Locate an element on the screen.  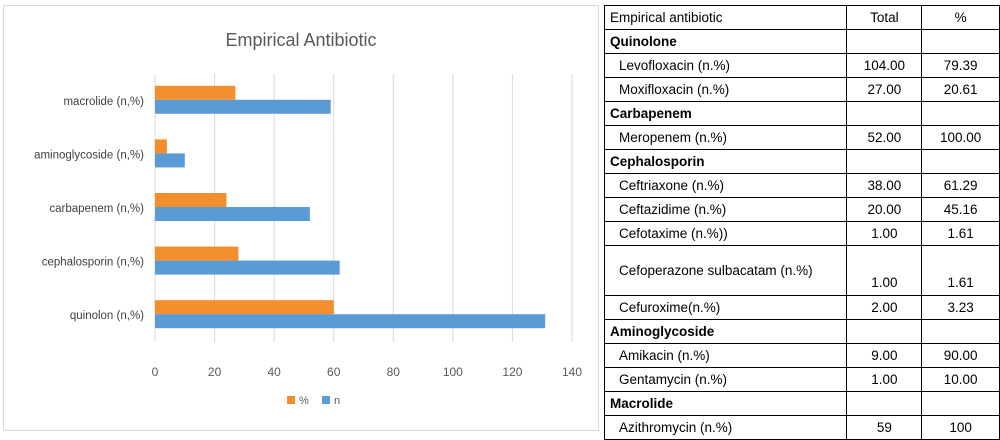
drug-name-cell: Cefotaxime (n.%)) is located at coordinates (725, 233).